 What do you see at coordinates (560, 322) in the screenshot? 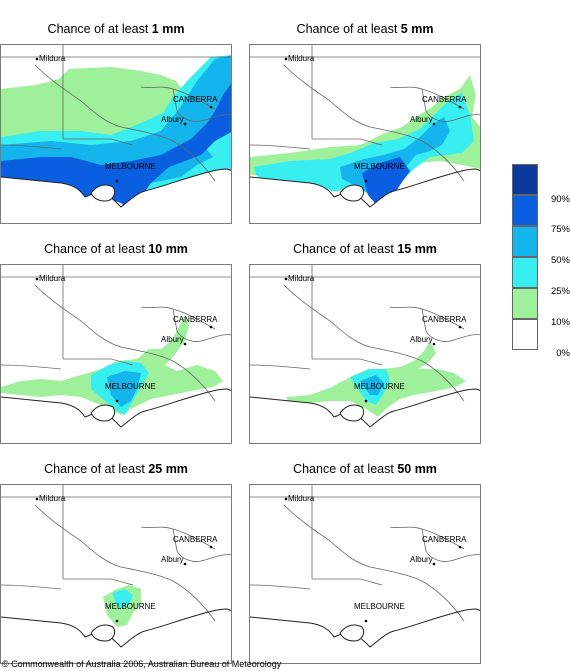
I see `legend-label: 10%` at bounding box center [560, 322].